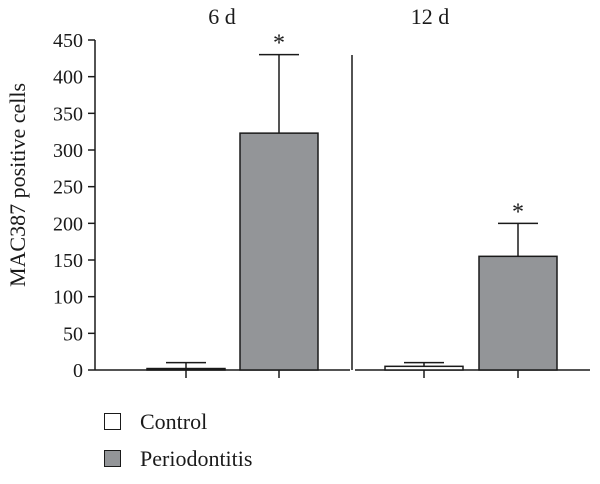 This screenshot has width=600, height=484. Describe the element at coordinates (68, 41) in the screenshot. I see `y-tick-label: 450` at that location.